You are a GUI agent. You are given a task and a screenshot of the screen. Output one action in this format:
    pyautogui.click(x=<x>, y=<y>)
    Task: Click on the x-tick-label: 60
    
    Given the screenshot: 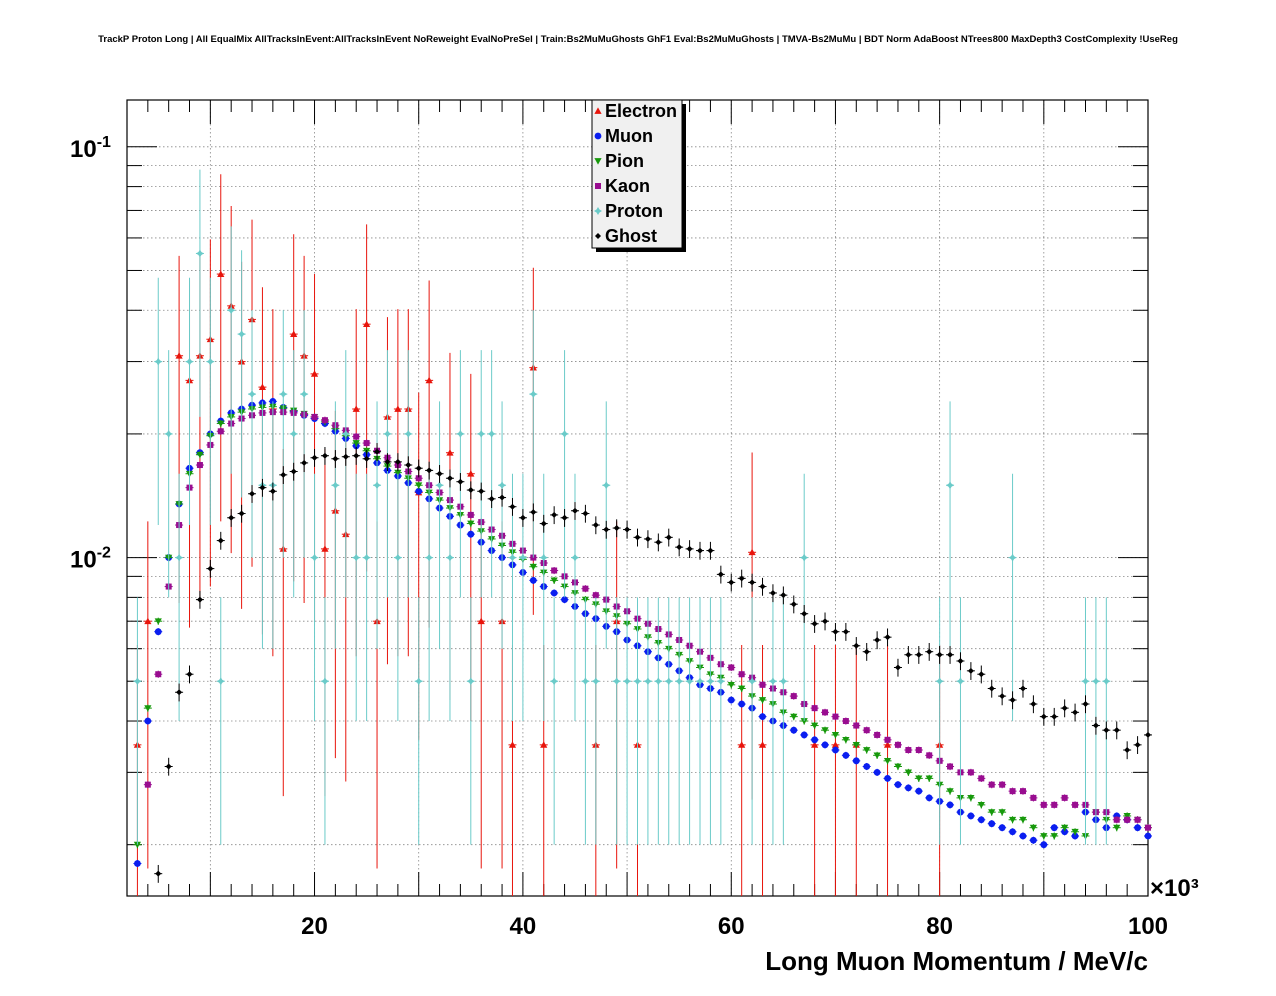 What is the action you would take?
    pyautogui.click(x=731, y=926)
    